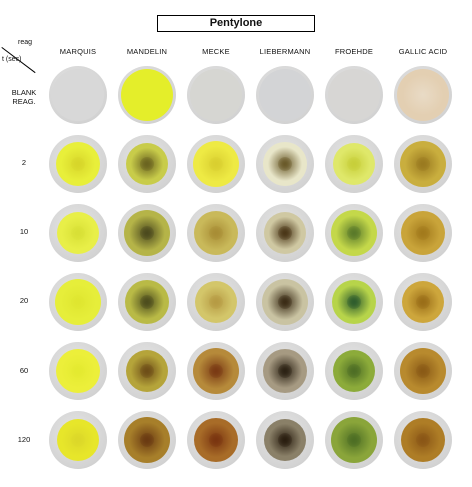 The image size is (472, 487). What do you see at coordinates (423, 51) in the screenshot?
I see `col-header-gallic-acid: GALLIC ACID` at bounding box center [423, 51].